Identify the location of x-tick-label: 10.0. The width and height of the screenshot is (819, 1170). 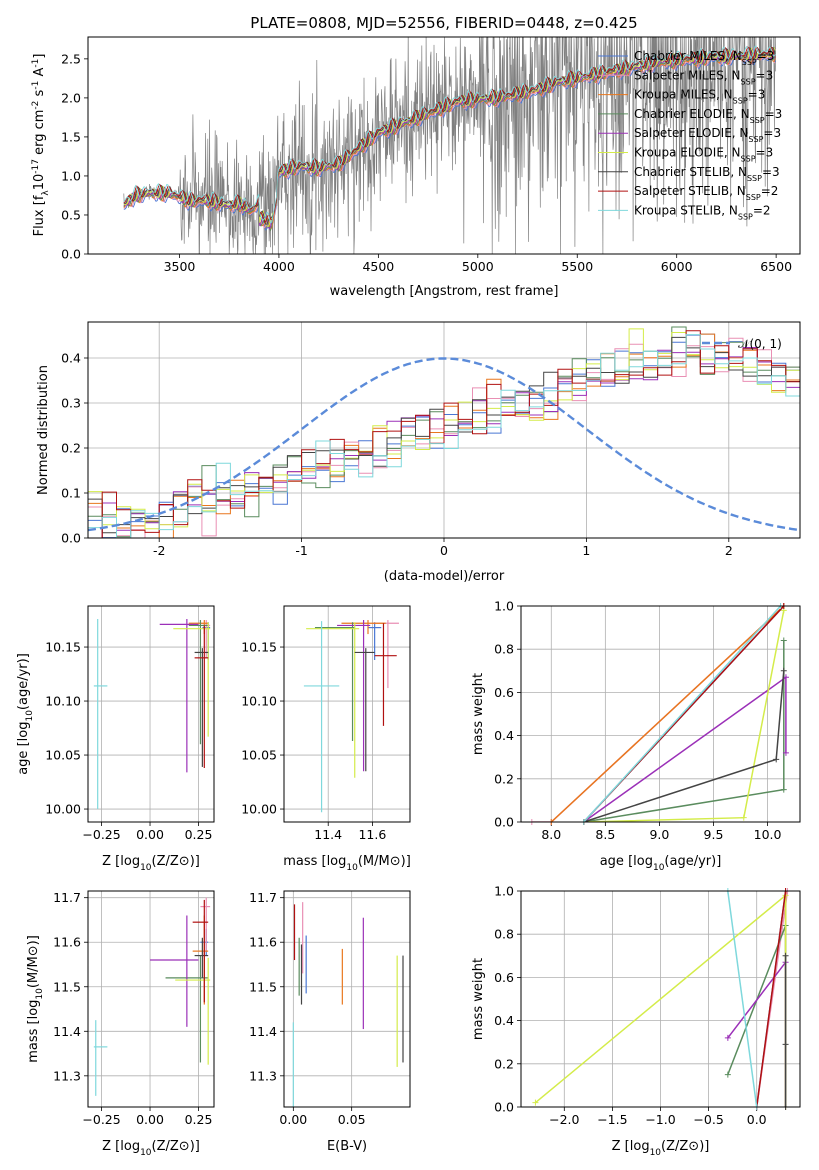
(768, 834).